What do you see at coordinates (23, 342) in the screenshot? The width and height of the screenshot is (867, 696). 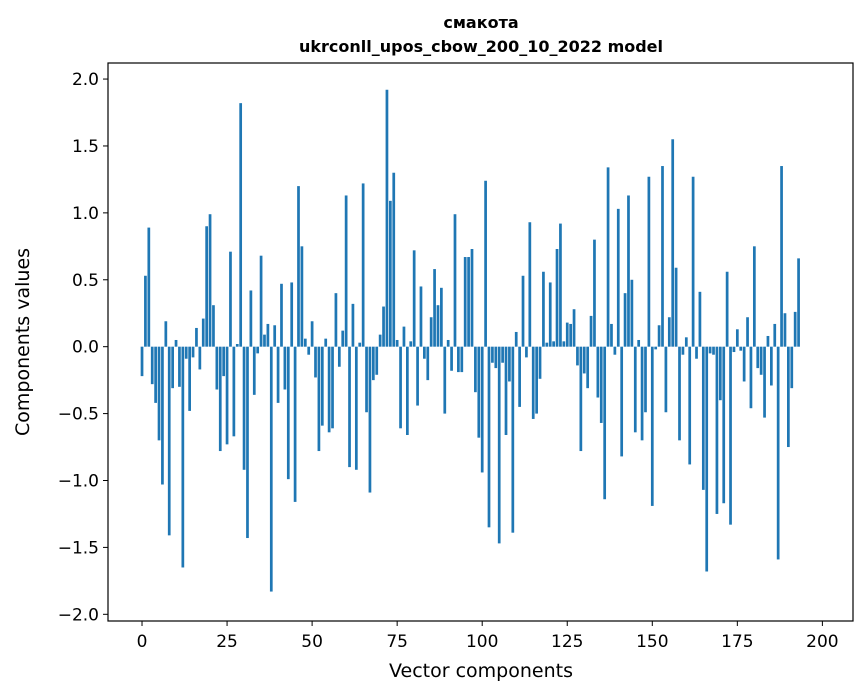 I see `y-axis-label: Components values` at bounding box center [23, 342].